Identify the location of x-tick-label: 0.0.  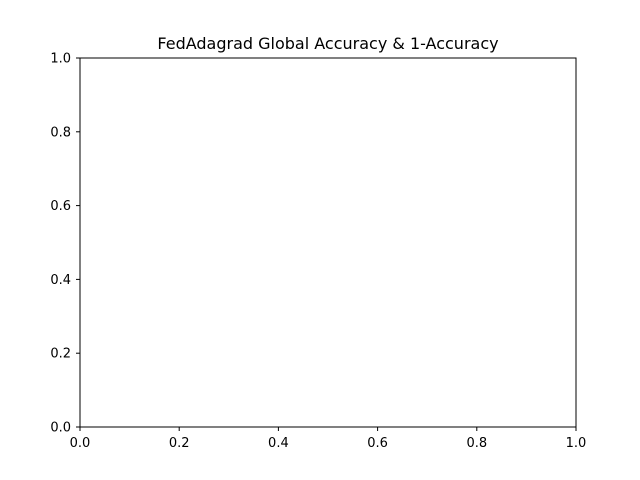
(80, 443).